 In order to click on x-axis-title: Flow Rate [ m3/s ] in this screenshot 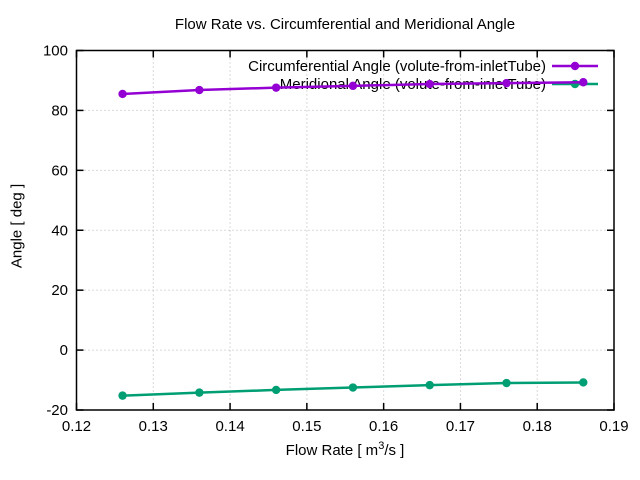, I will do `click(345, 449)`.